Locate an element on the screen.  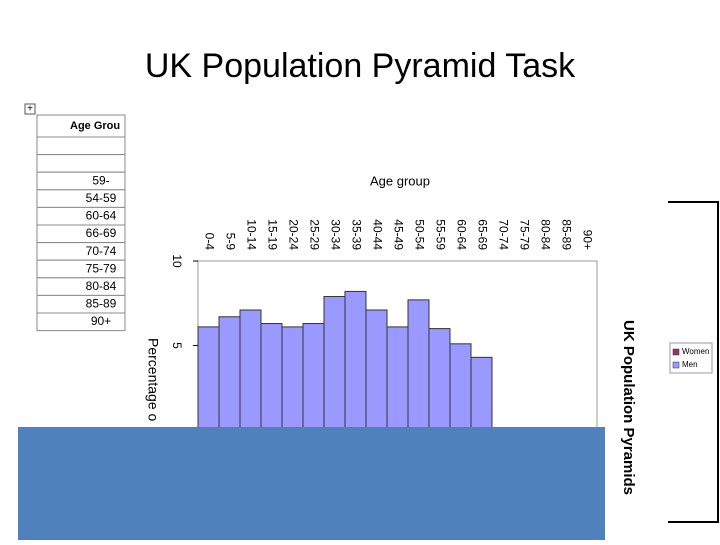
expand-icon is located at coordinates (30, 109).